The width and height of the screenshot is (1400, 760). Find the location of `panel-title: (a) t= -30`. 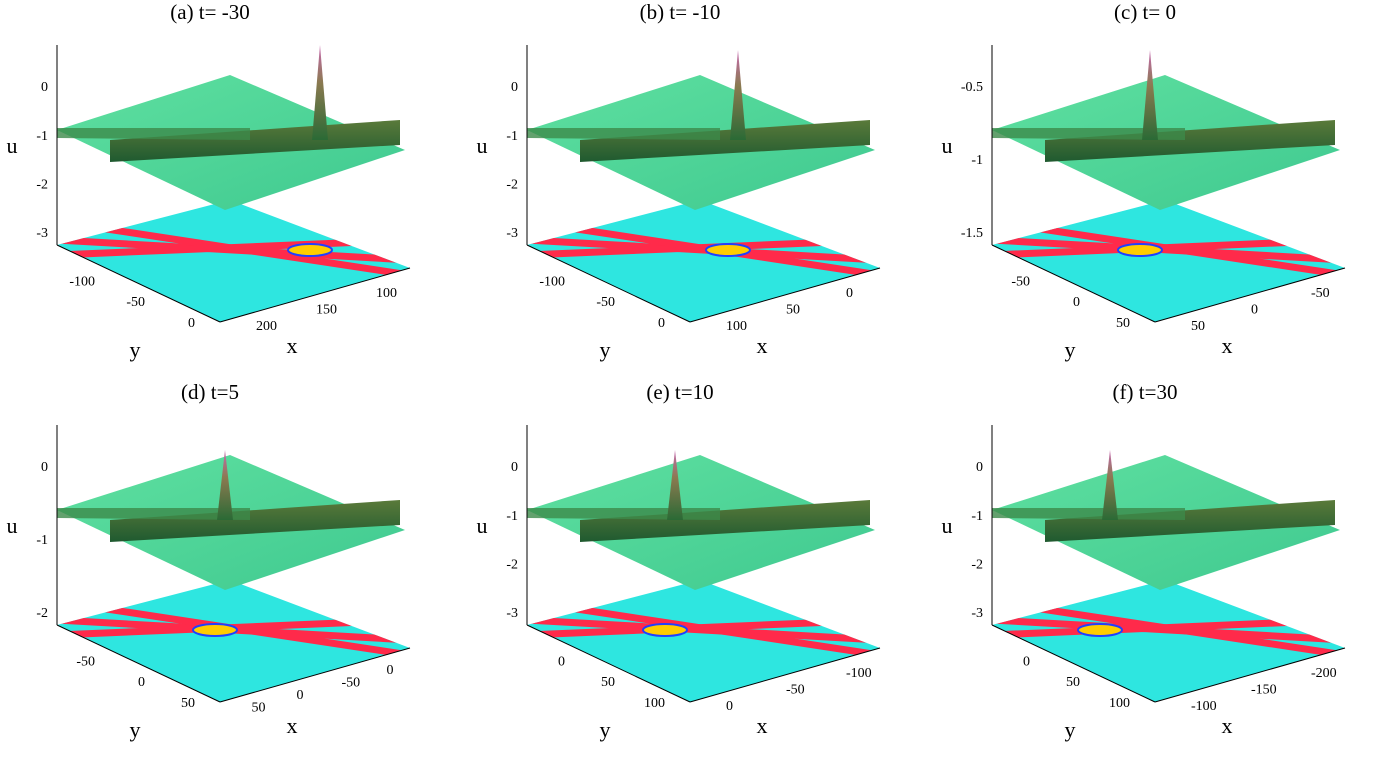

panel-title: (a) t= -30 is located at coordinates (209, 12).